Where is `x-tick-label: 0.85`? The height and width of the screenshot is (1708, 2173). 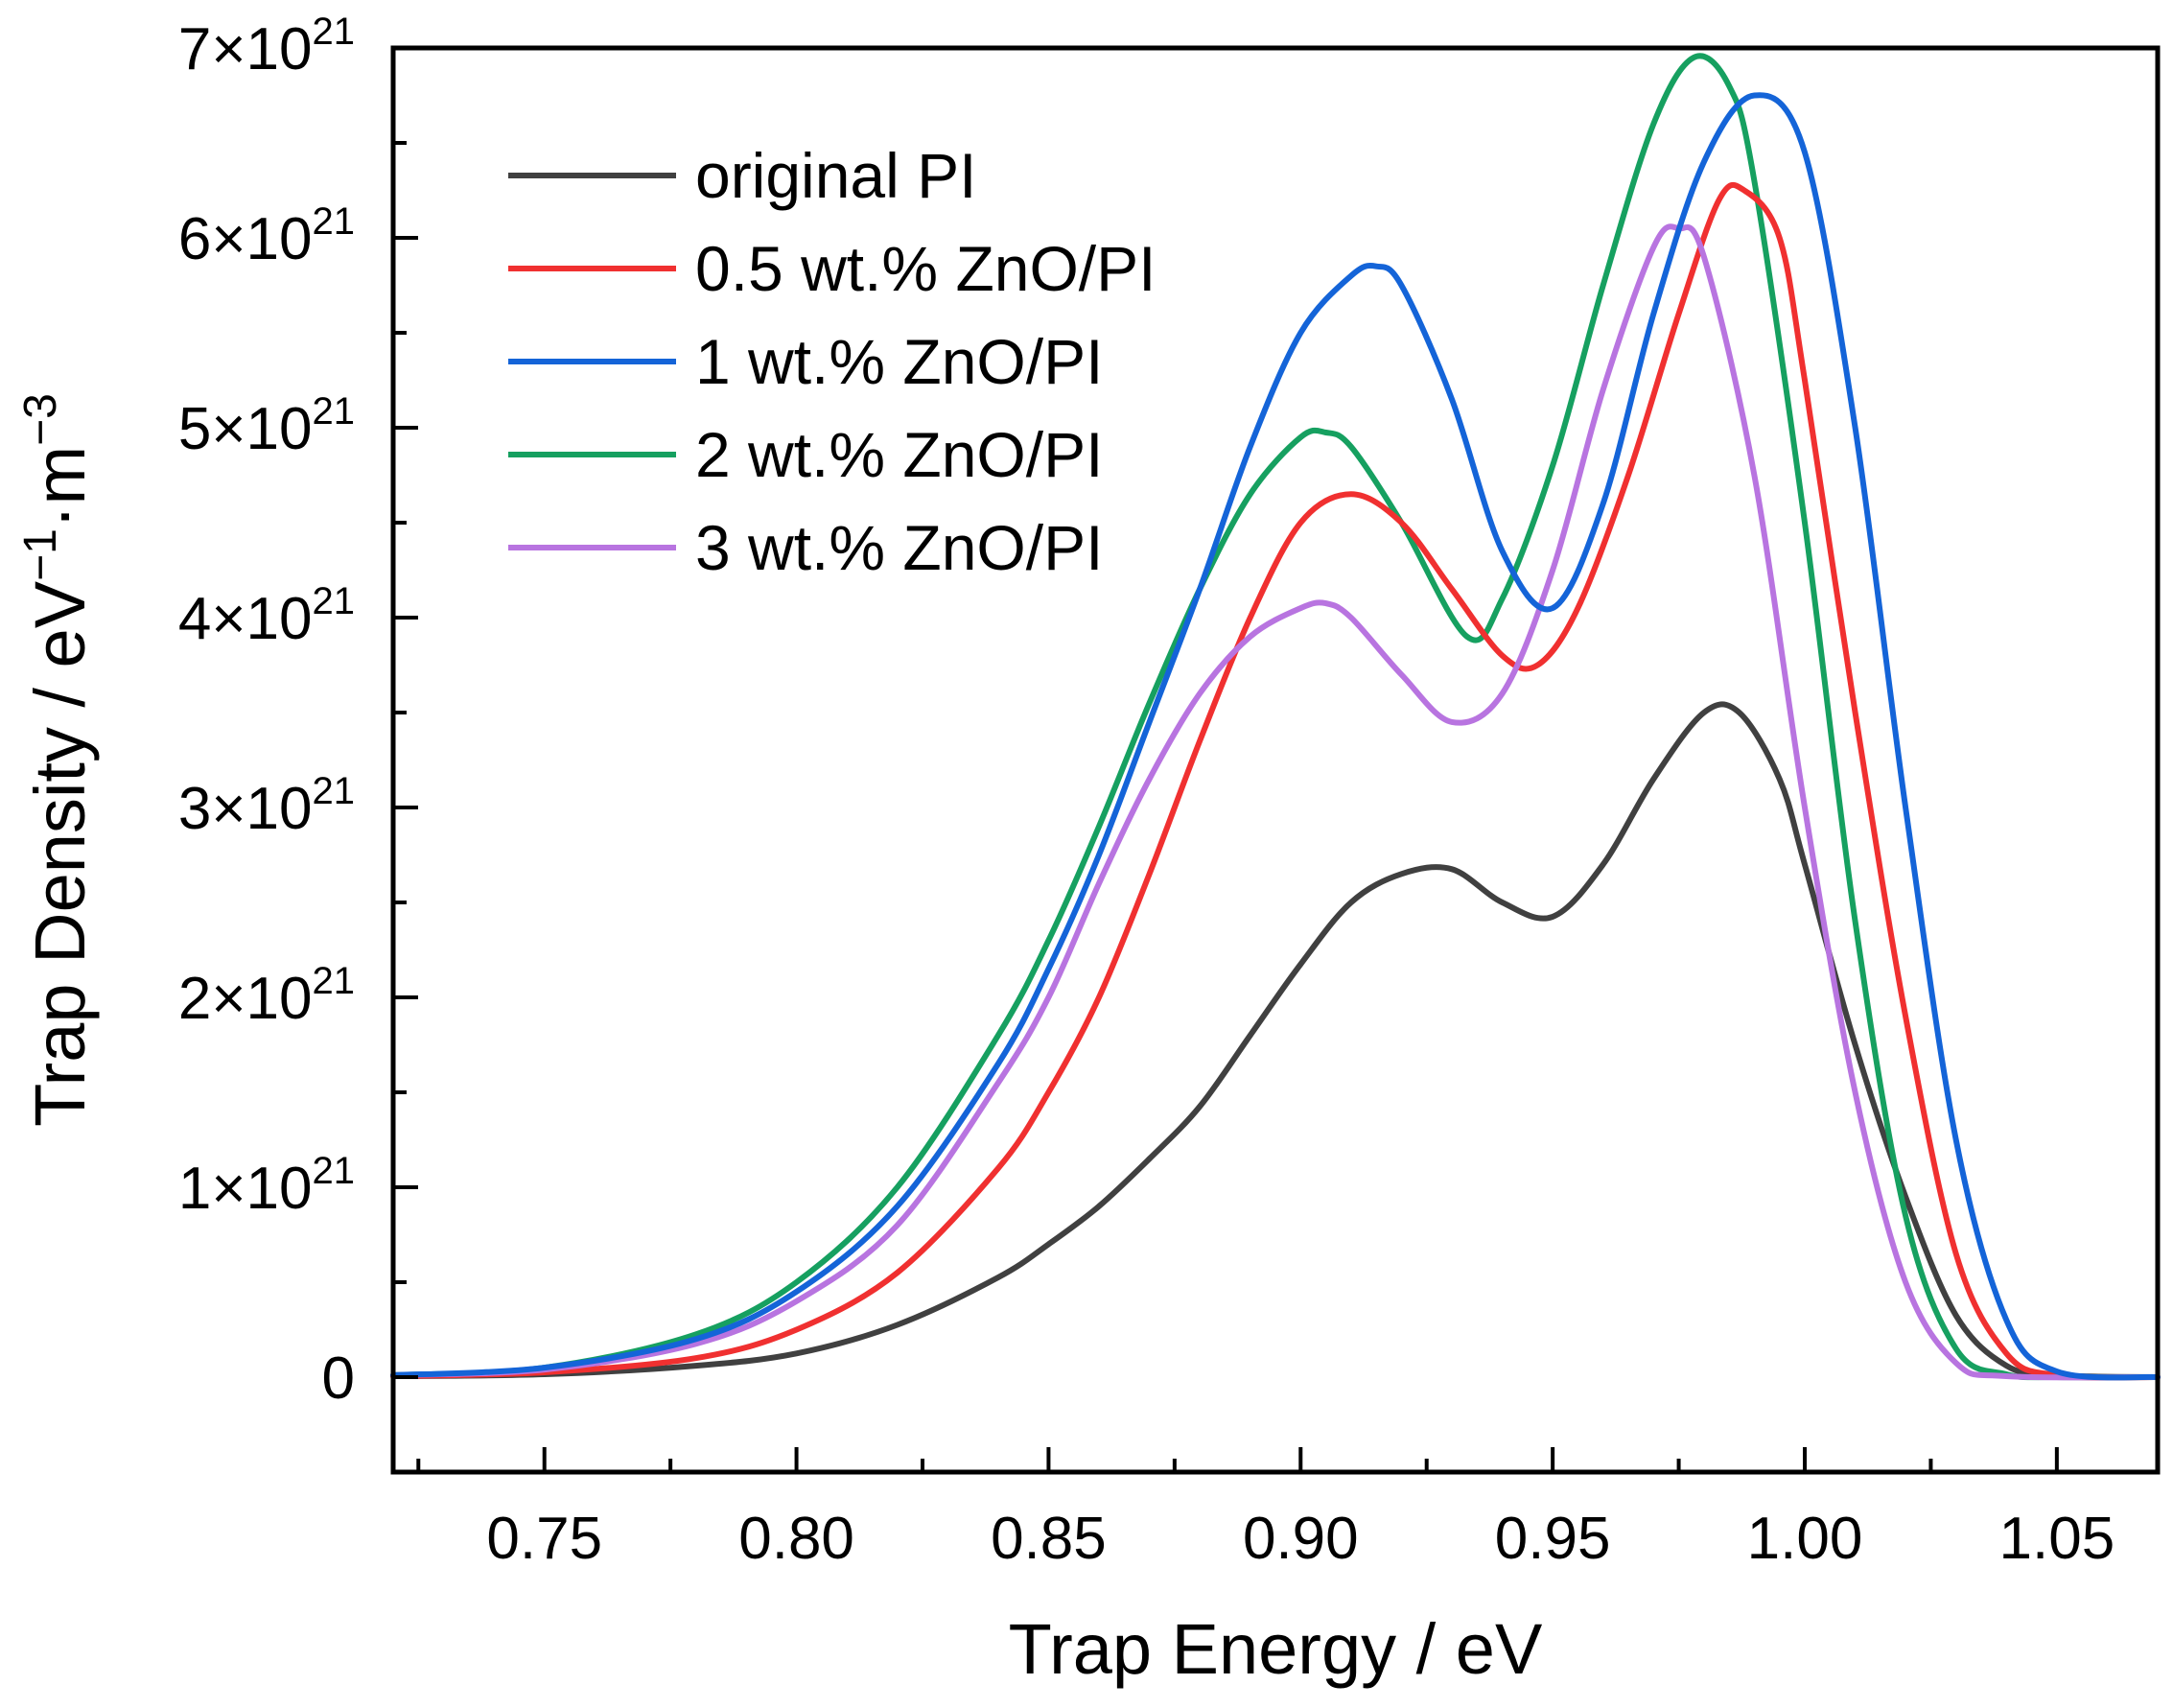
x-tick-label: 0.85 is located at coordinates (1049, 1539).